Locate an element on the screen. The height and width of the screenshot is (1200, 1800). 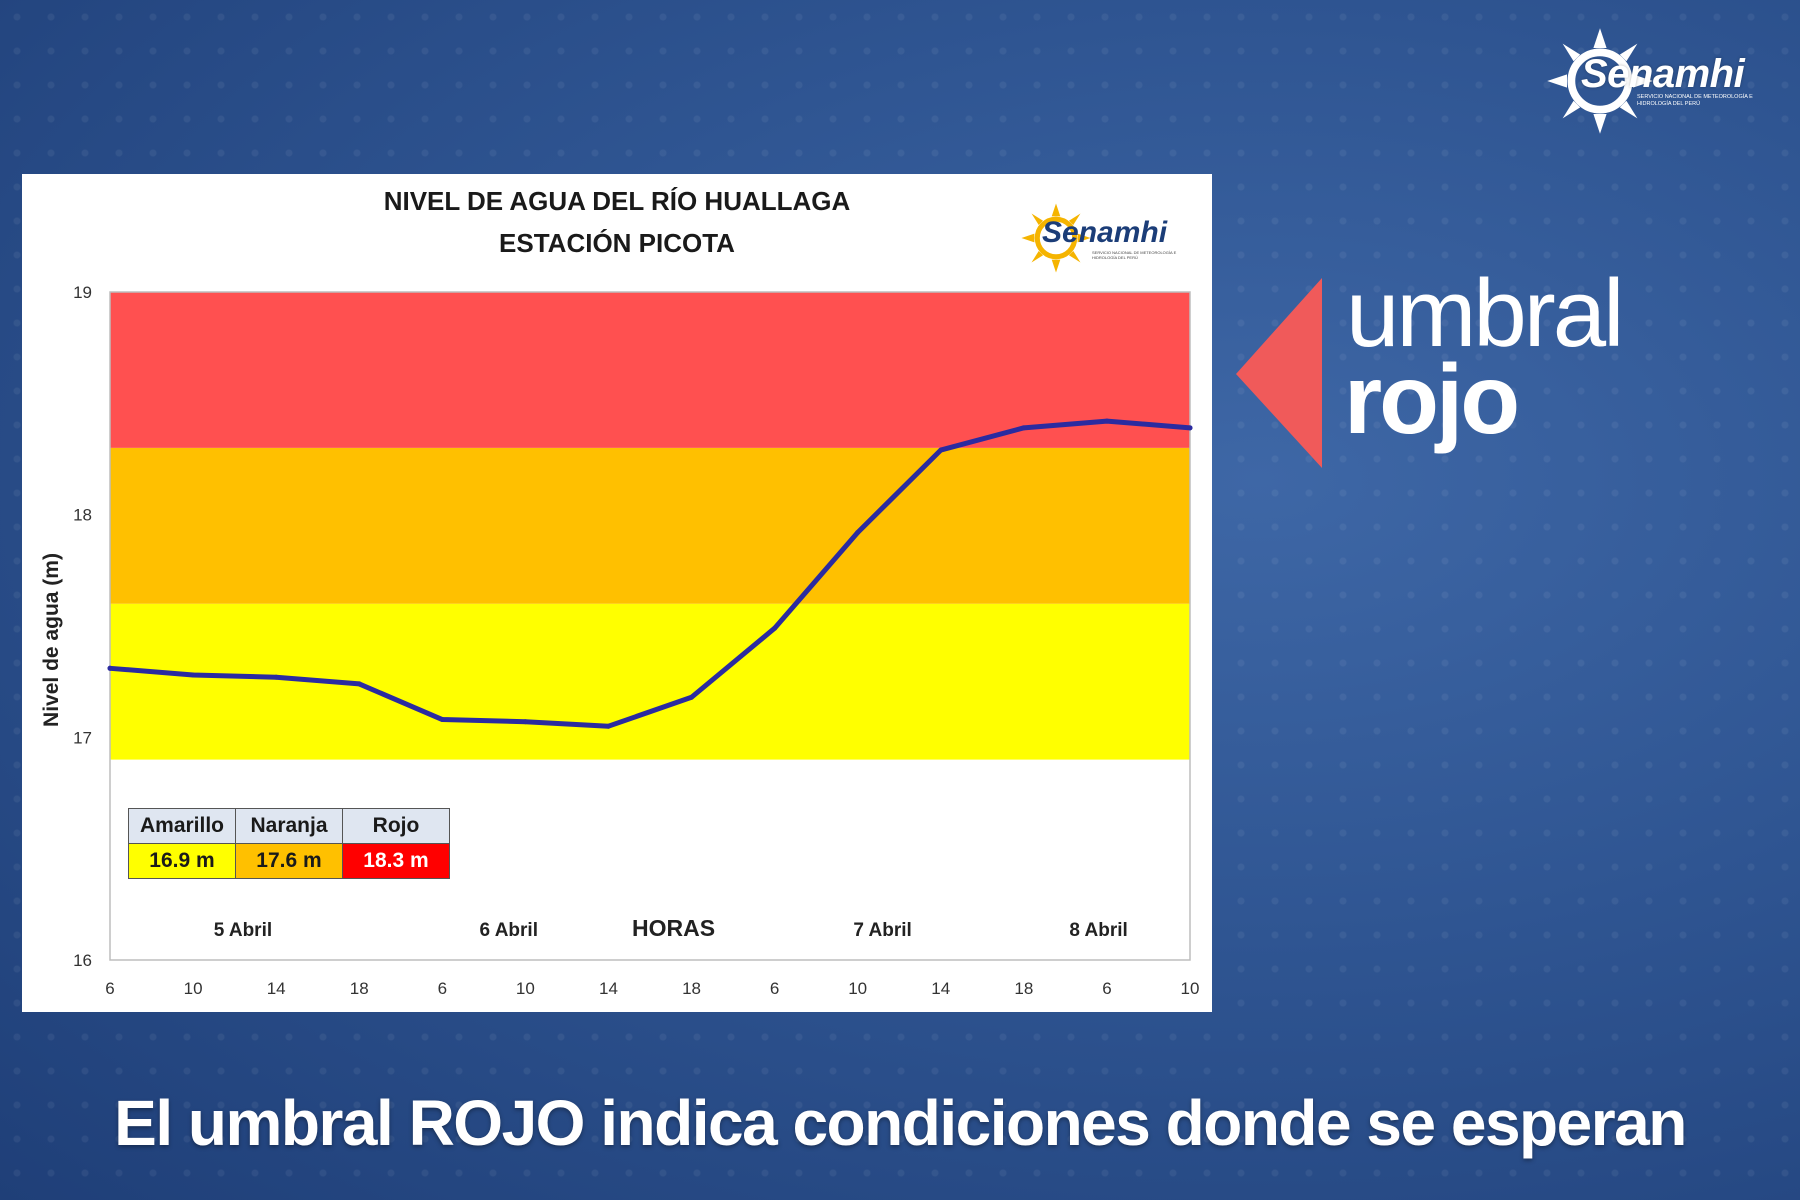
legend-value-naranja: 17.6 m is located at coordinates (289, 861).